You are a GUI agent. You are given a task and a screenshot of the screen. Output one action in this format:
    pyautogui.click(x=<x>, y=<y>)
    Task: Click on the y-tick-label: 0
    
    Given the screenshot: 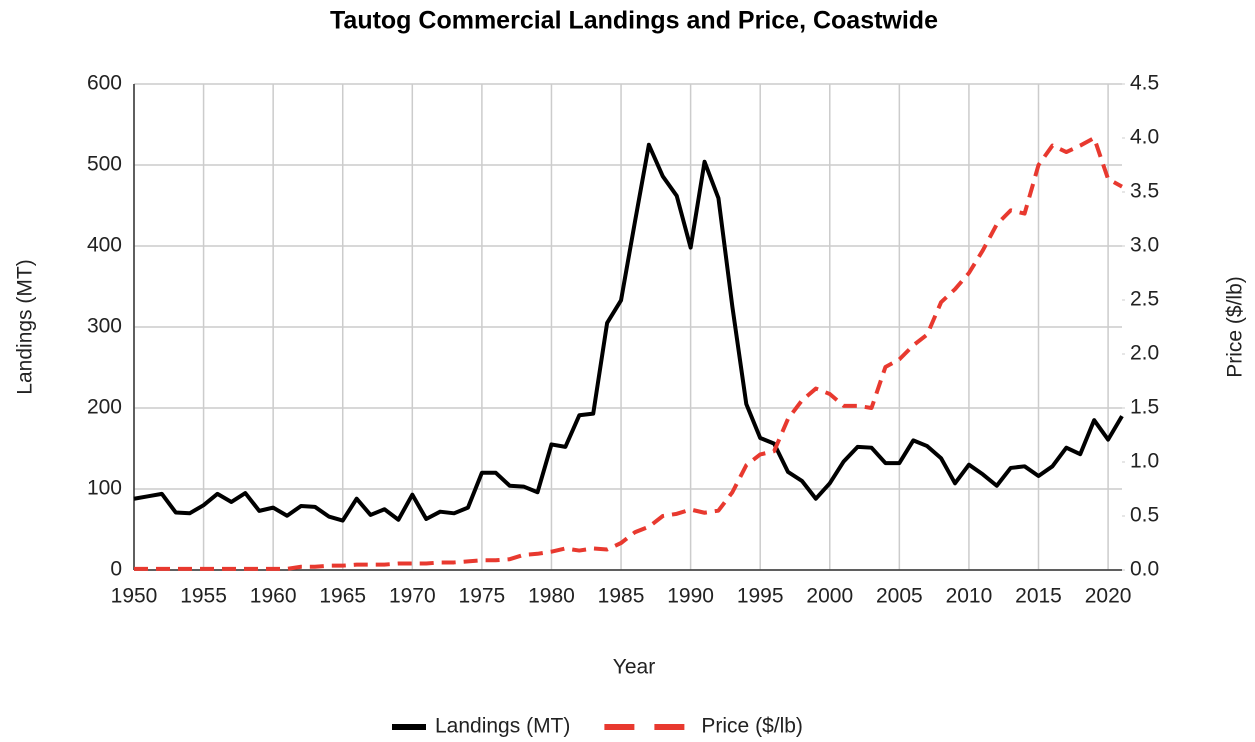 What is the action you would take?
    pyautogui.click(x=116, y=569)
    